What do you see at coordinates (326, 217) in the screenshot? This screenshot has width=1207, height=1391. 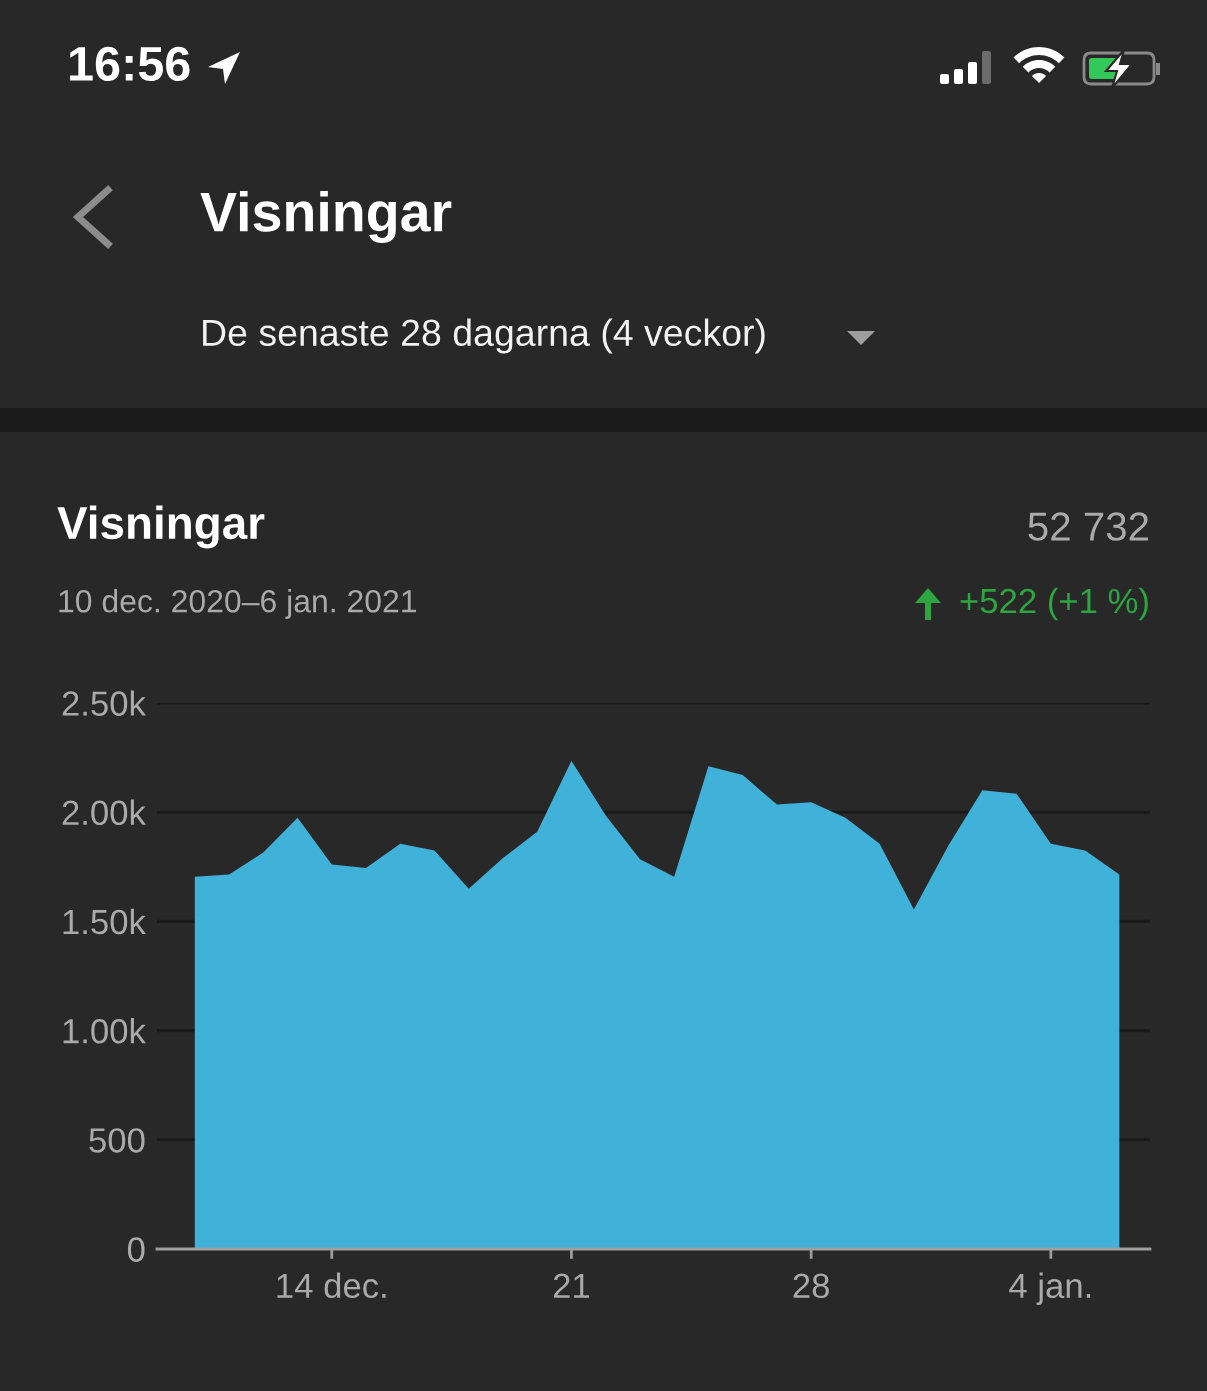 I see `text: Visningar` at bounding box center [326, 217].